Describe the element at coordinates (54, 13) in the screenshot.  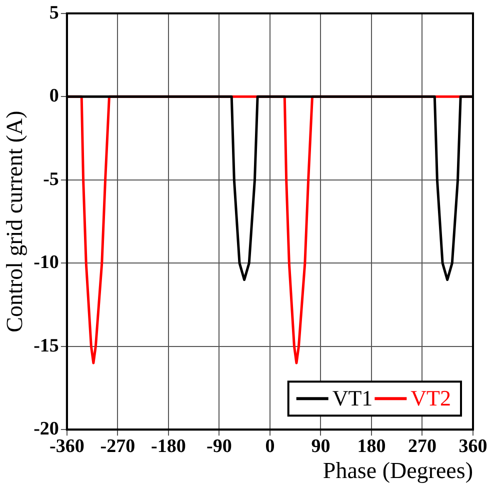
I see `y-tick-label: 5` at that location.